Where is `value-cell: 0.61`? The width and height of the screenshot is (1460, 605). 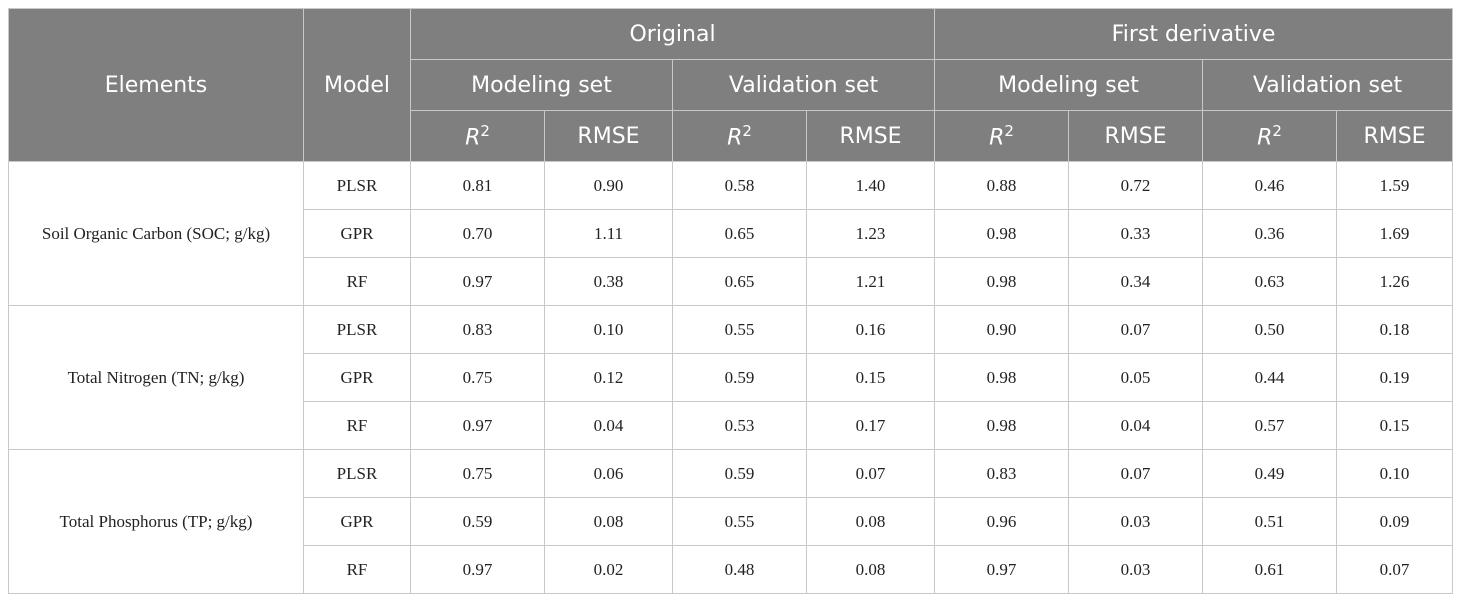 value-cell: 0.61 is located at coordinates (1270, 569).